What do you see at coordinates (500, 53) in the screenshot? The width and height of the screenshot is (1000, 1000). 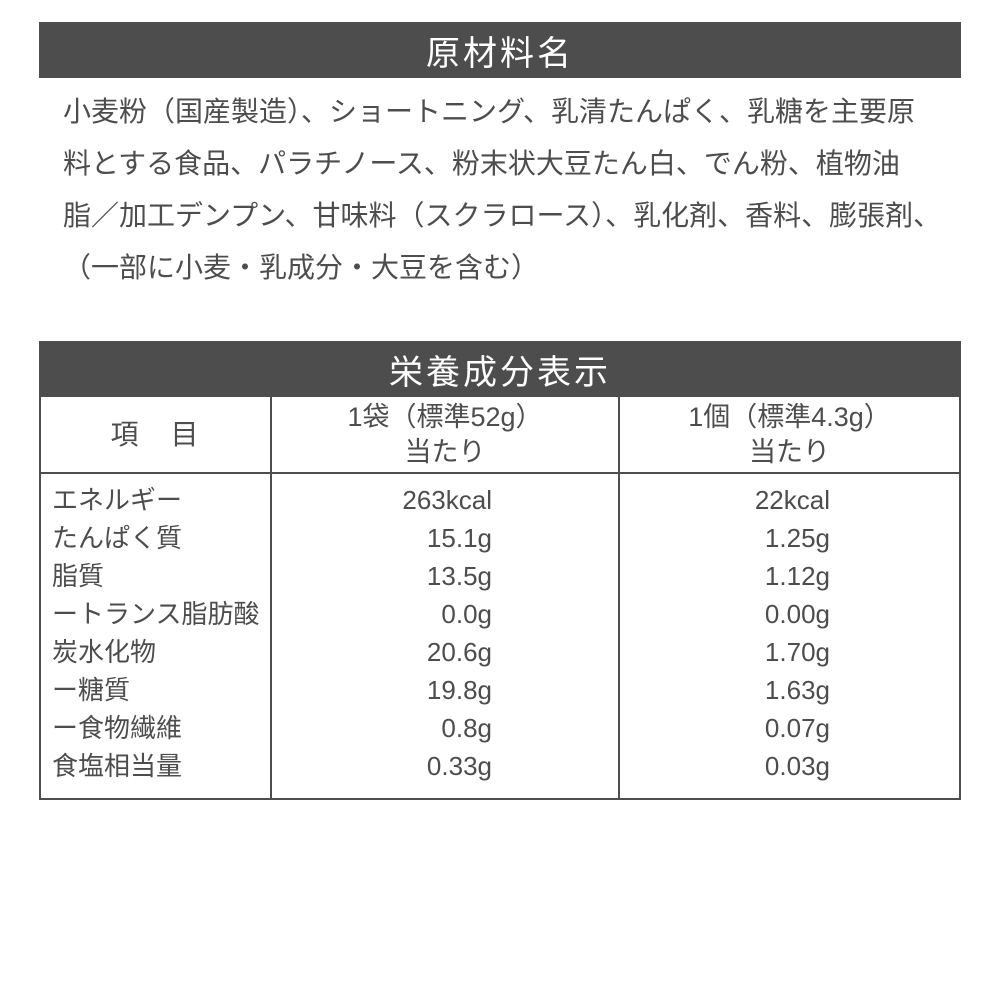 I see `ingredients-title: 原材料名` at bounding box center [500, 53].